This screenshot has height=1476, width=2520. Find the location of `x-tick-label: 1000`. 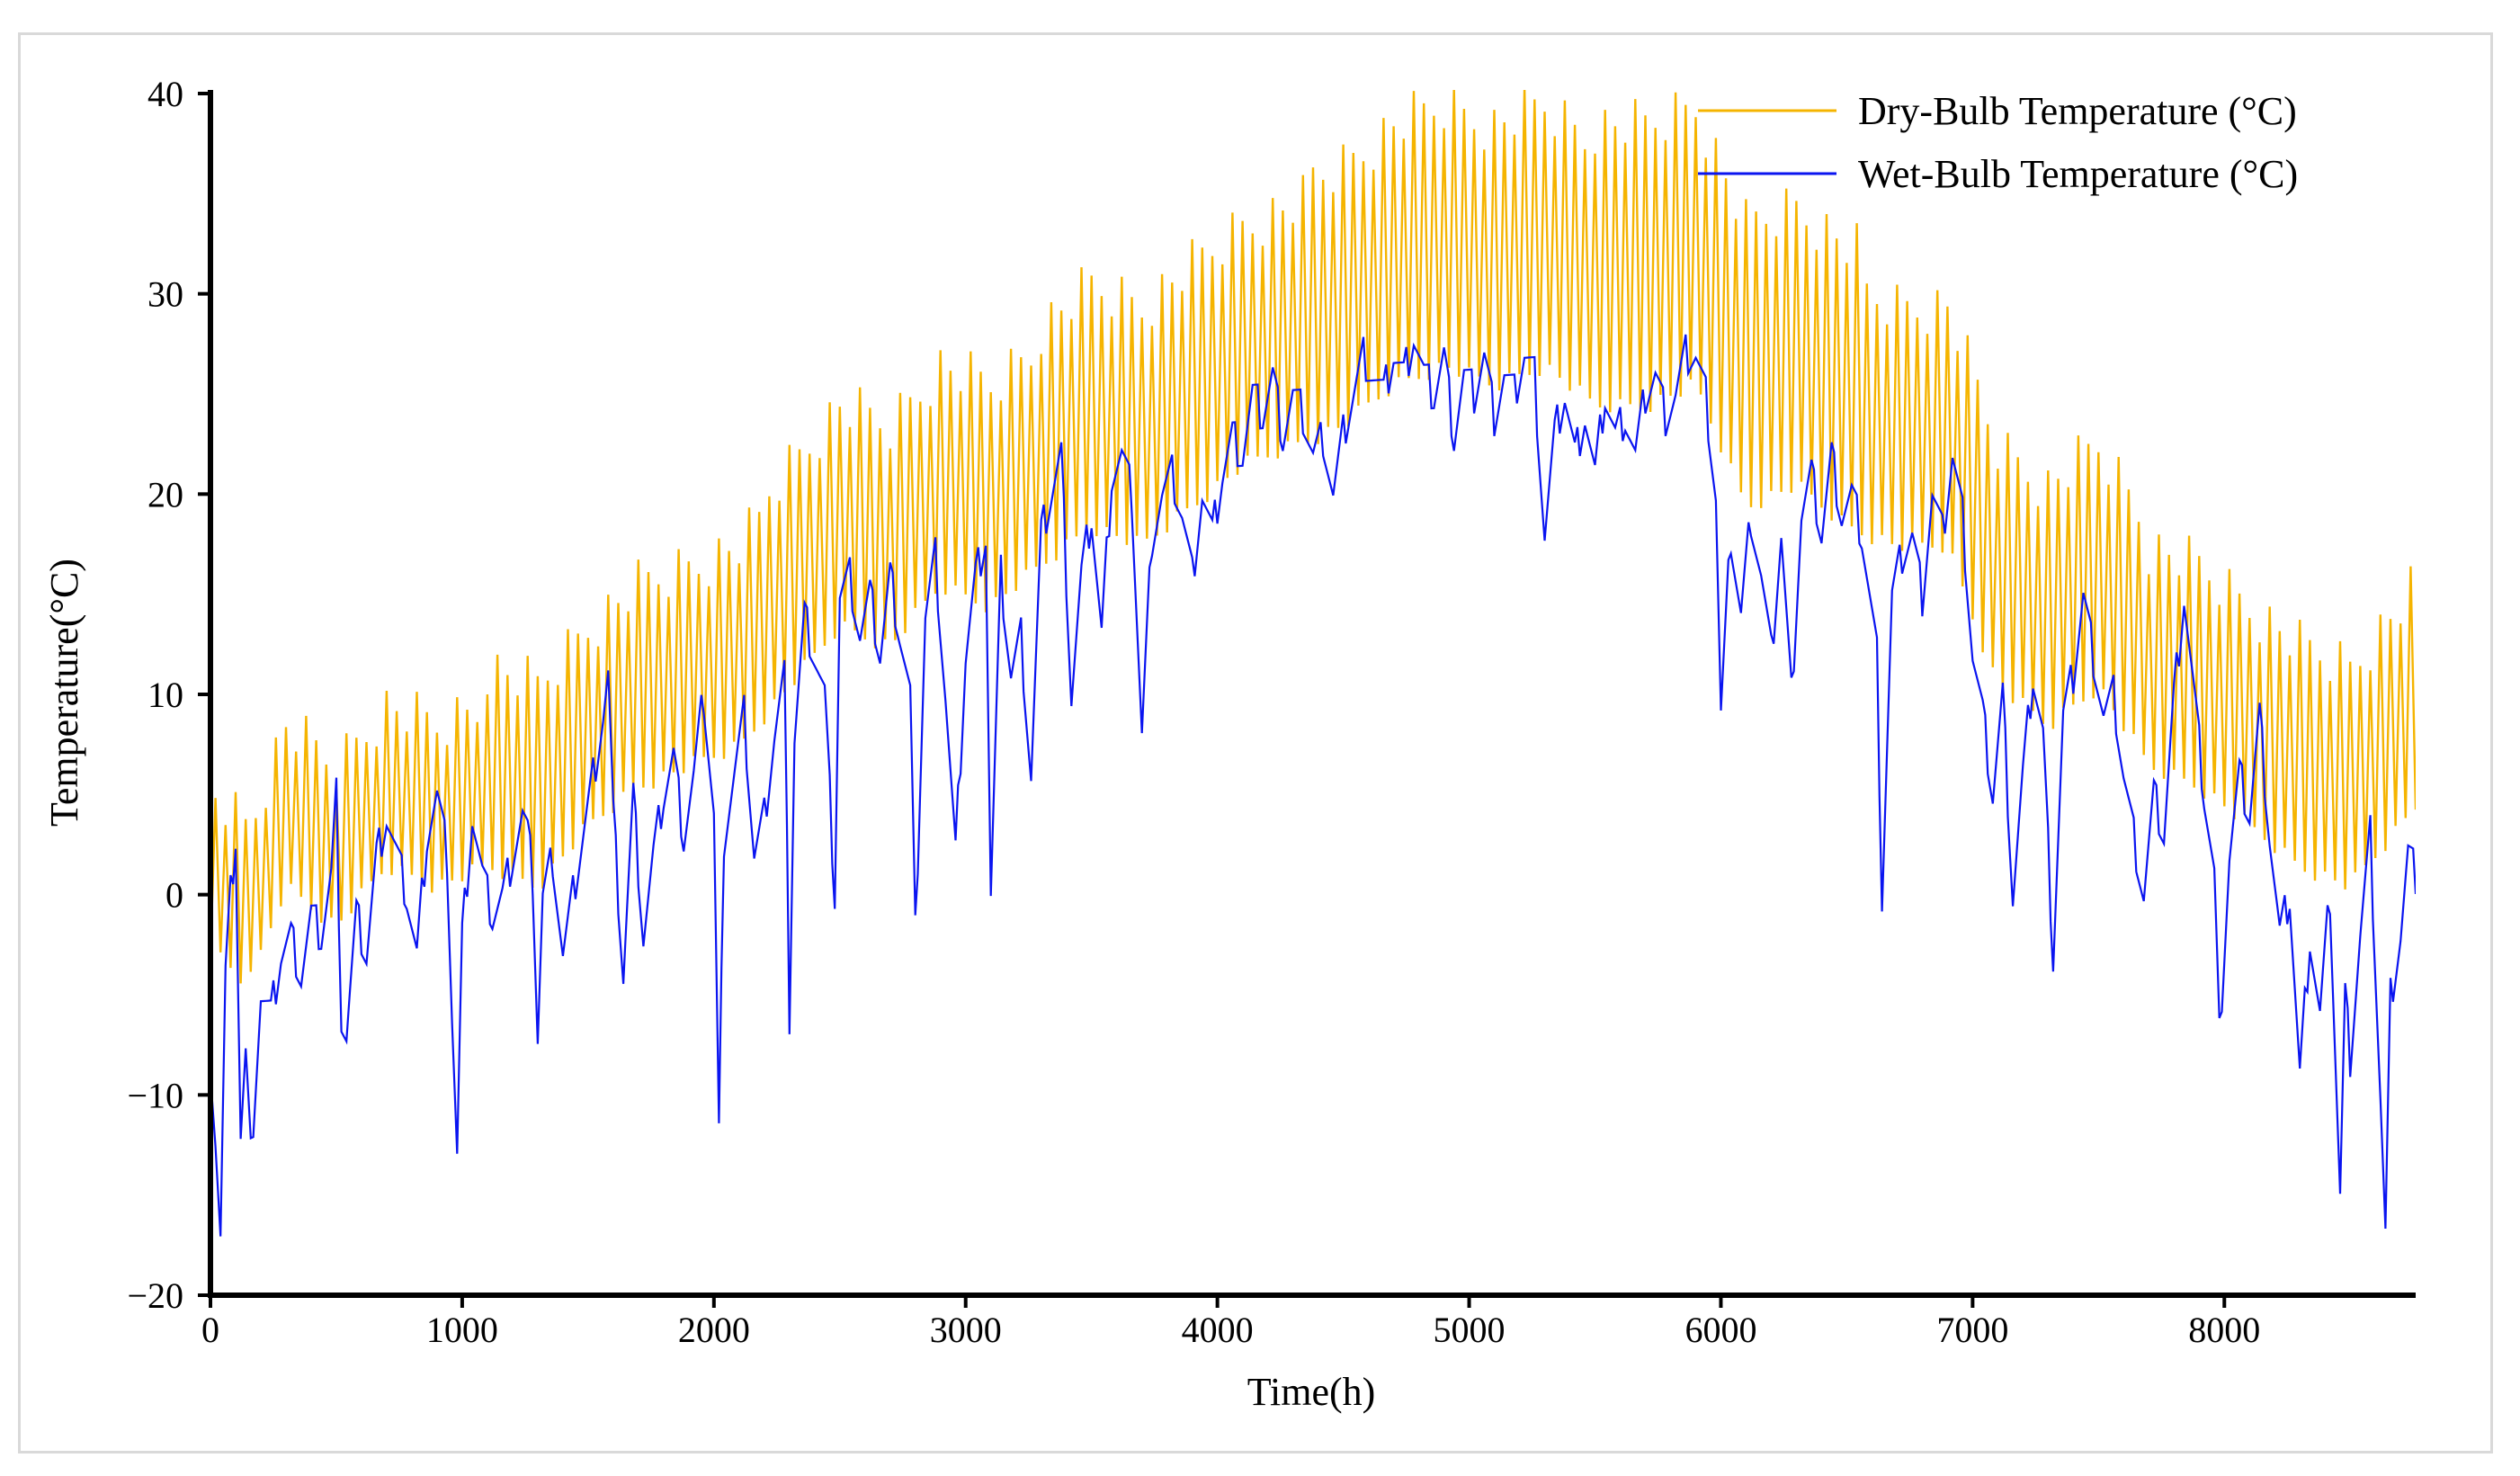

x-tick-label: 1000 is located at coordinates (462, 1330).